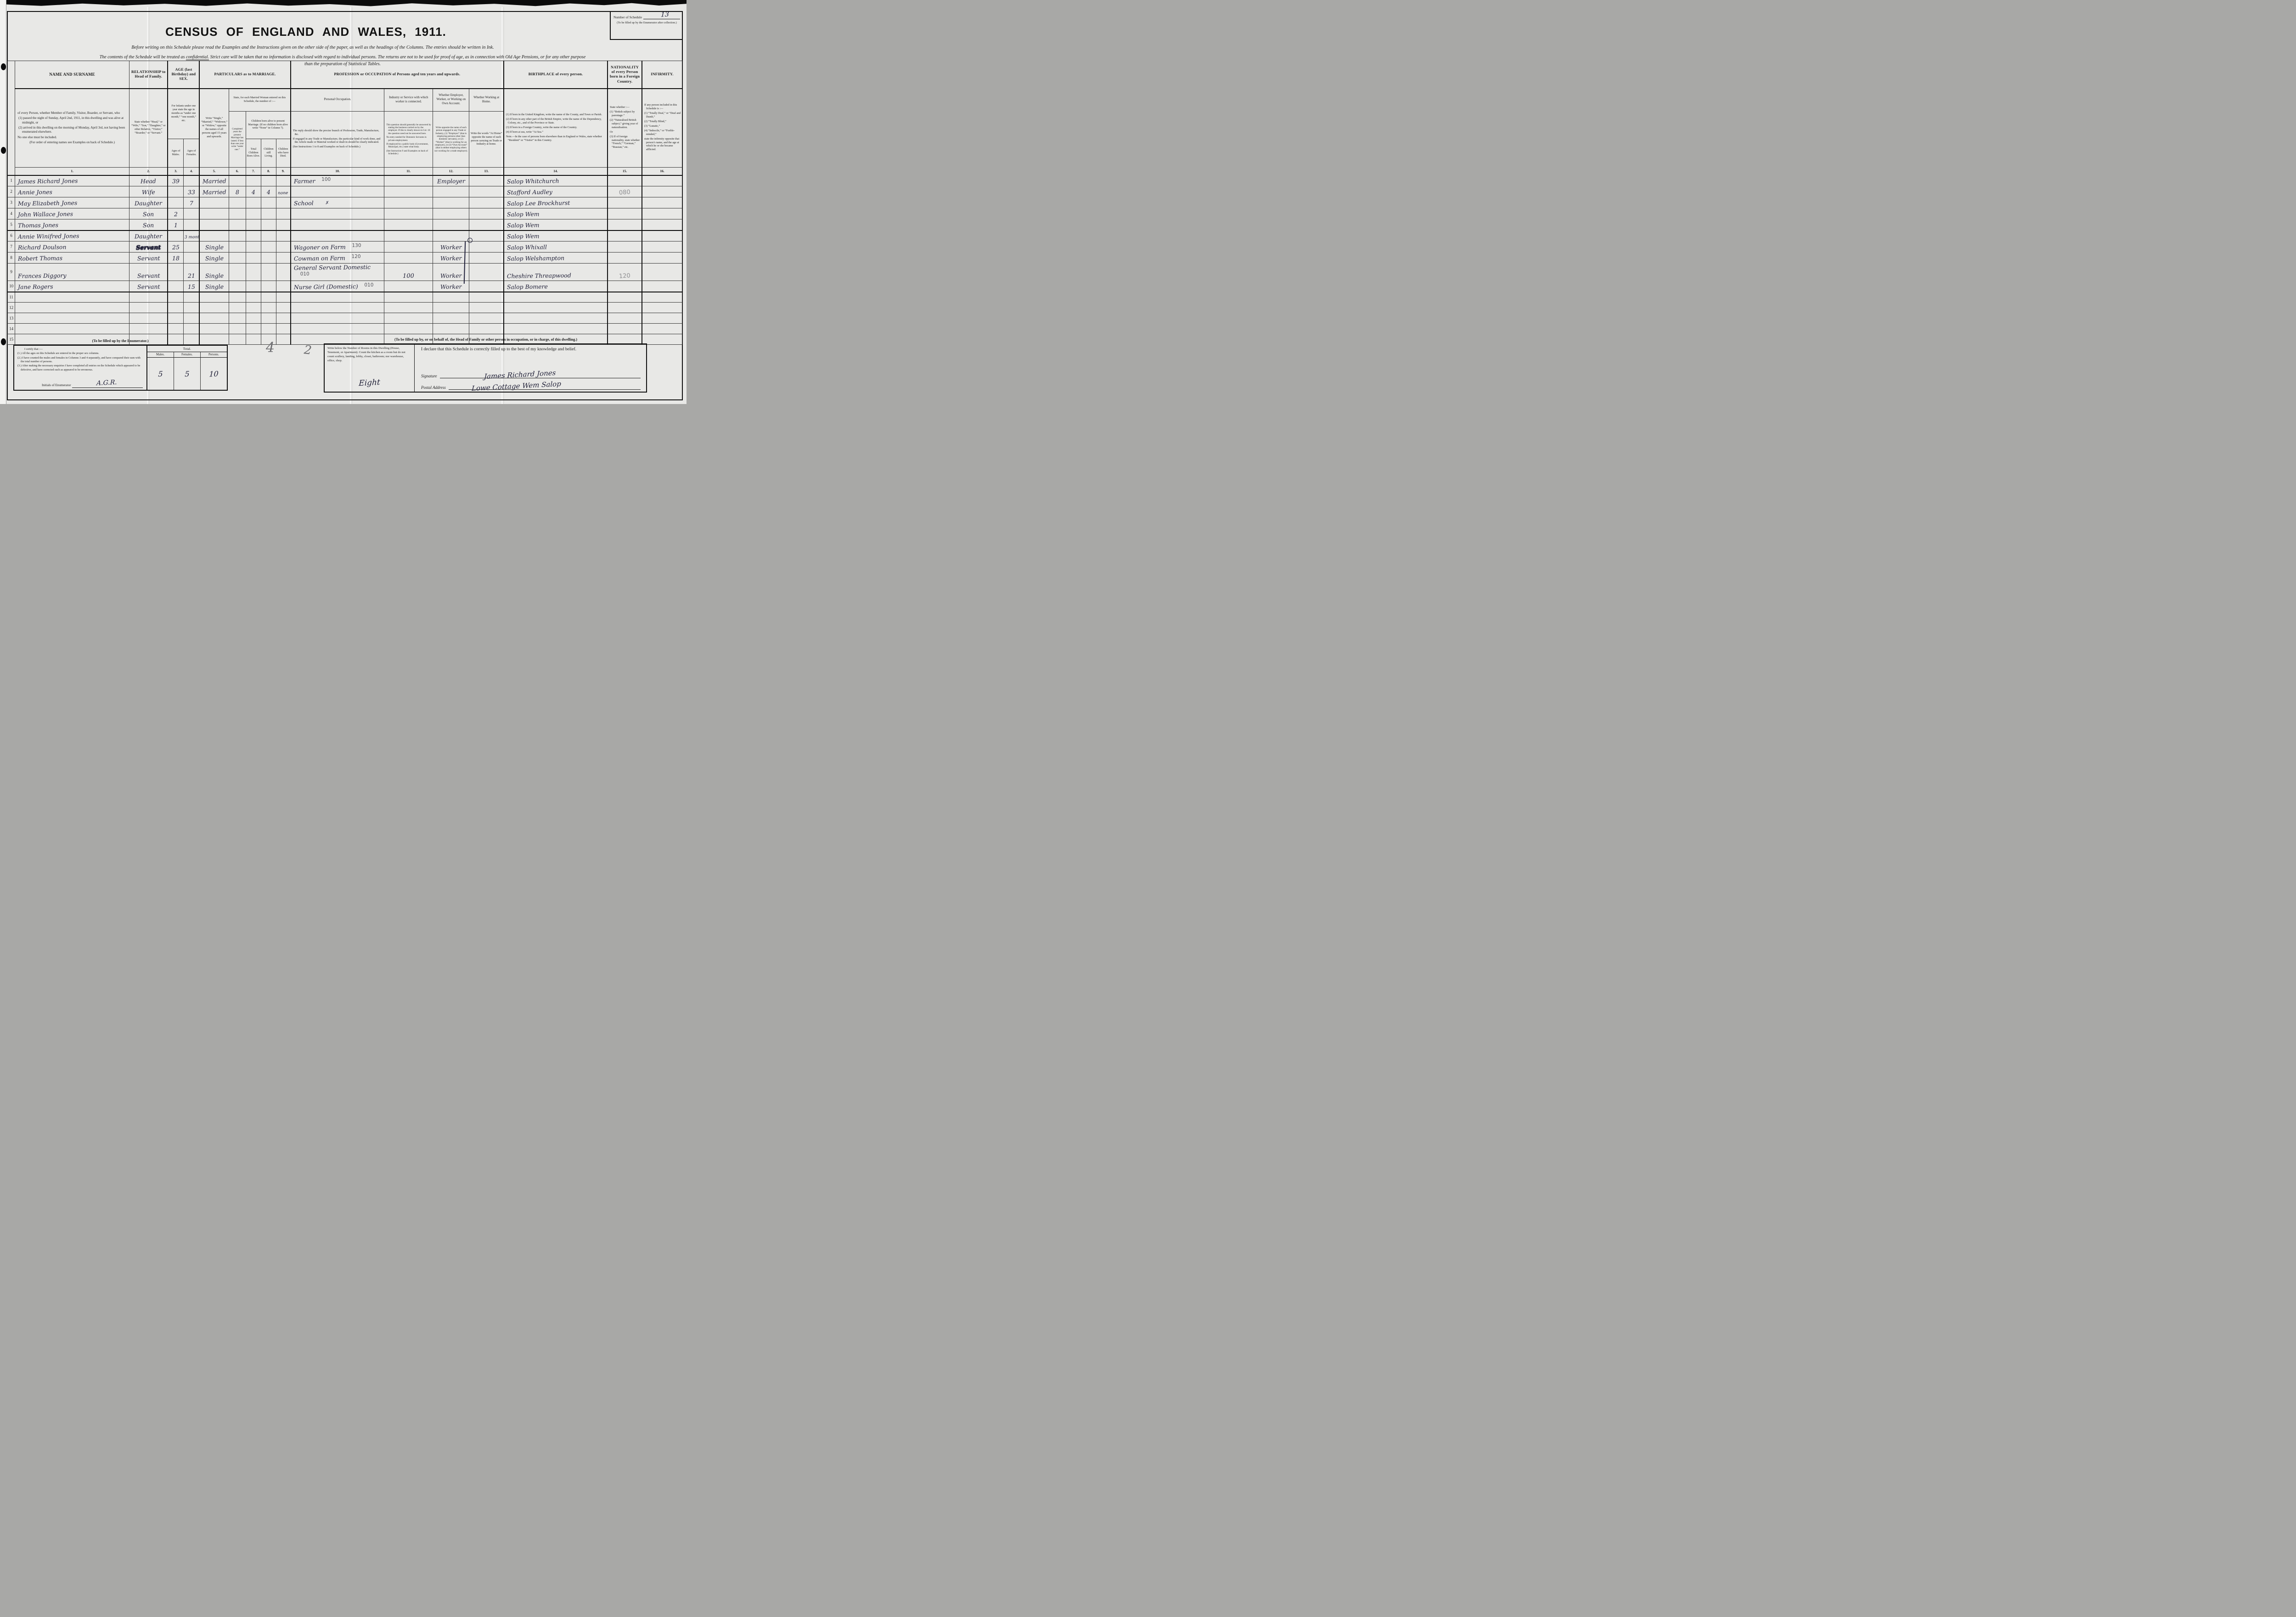  I want to click on column-header-relationship: RELATIONSHIP to Head of Family., so click(149, 75).